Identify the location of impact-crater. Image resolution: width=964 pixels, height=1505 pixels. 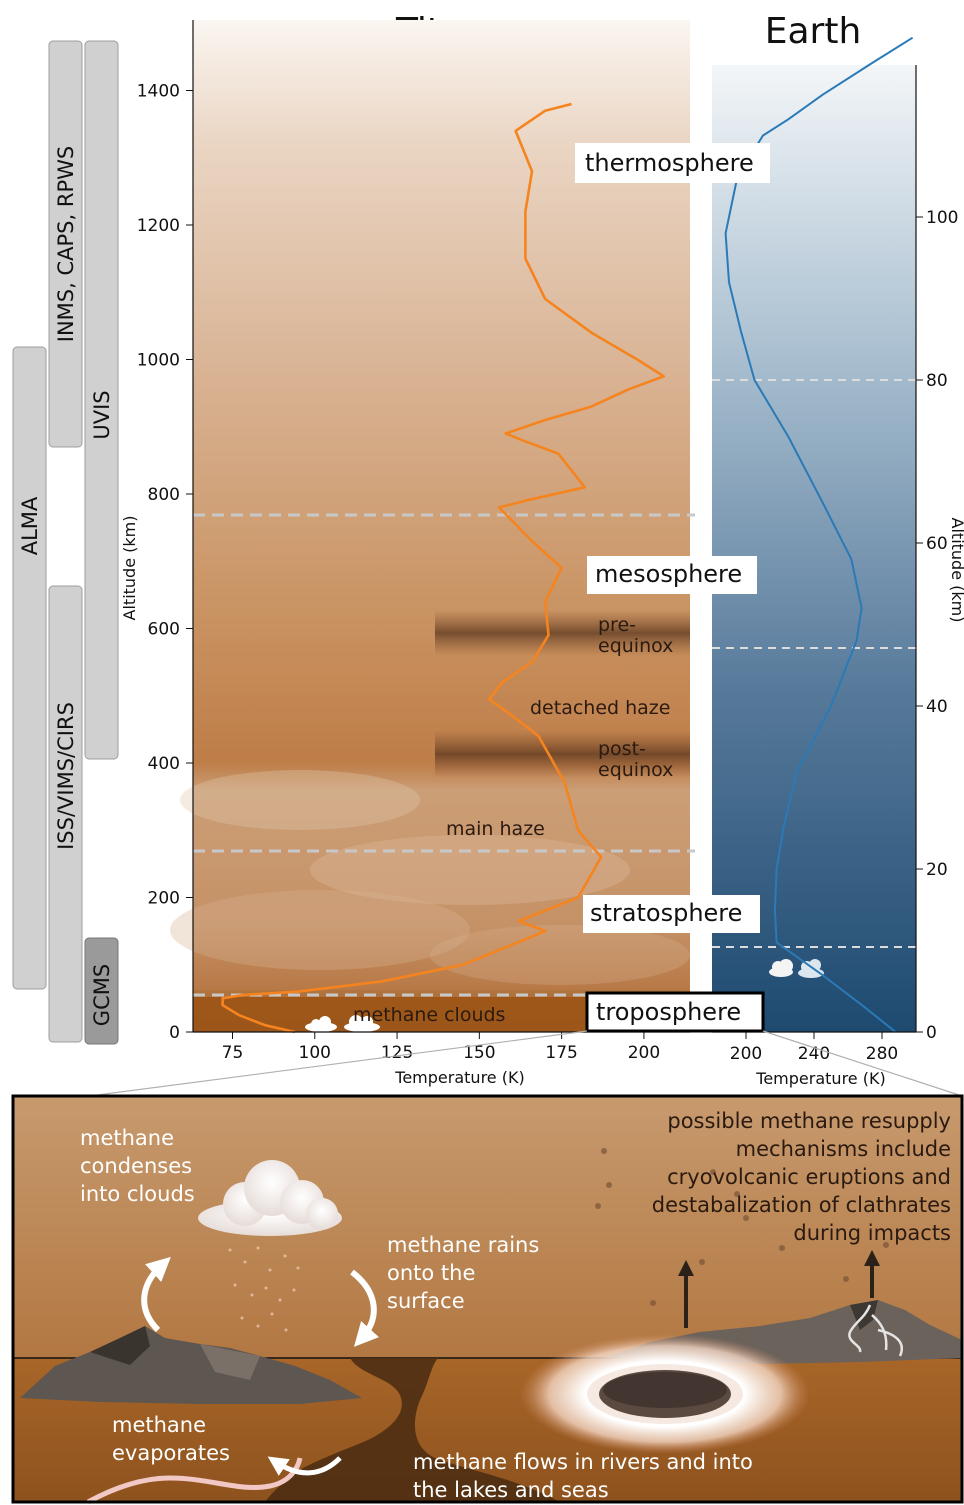
(665, 1394).